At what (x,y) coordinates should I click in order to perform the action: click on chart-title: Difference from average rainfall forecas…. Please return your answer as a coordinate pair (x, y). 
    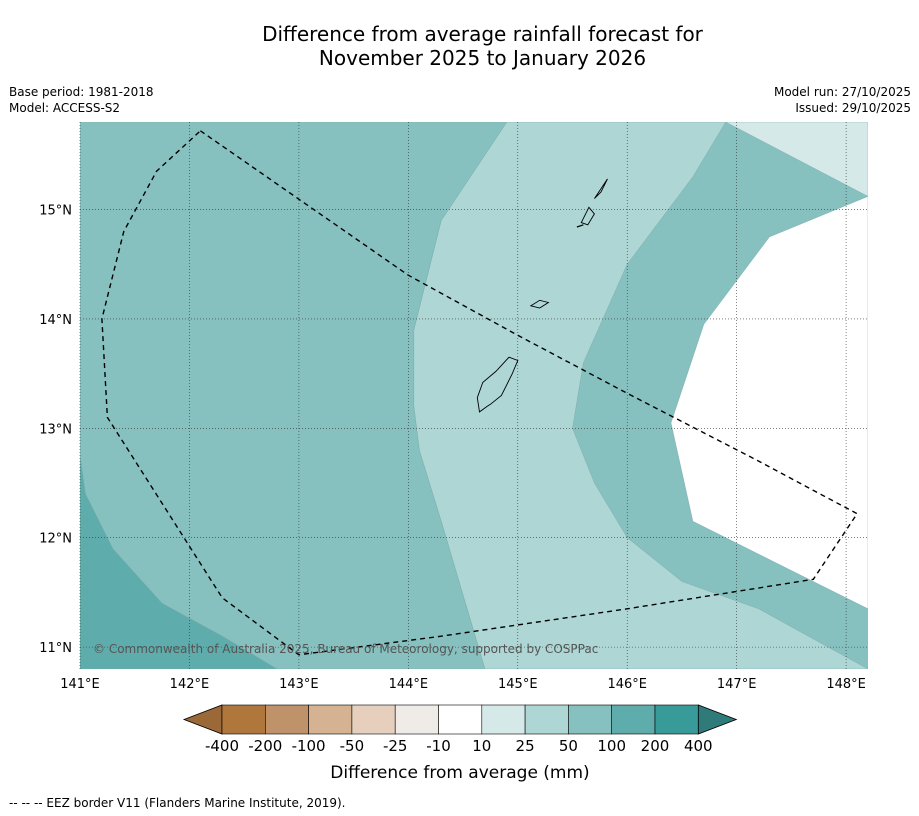
    Looking at the image, I should click on (459, 46).